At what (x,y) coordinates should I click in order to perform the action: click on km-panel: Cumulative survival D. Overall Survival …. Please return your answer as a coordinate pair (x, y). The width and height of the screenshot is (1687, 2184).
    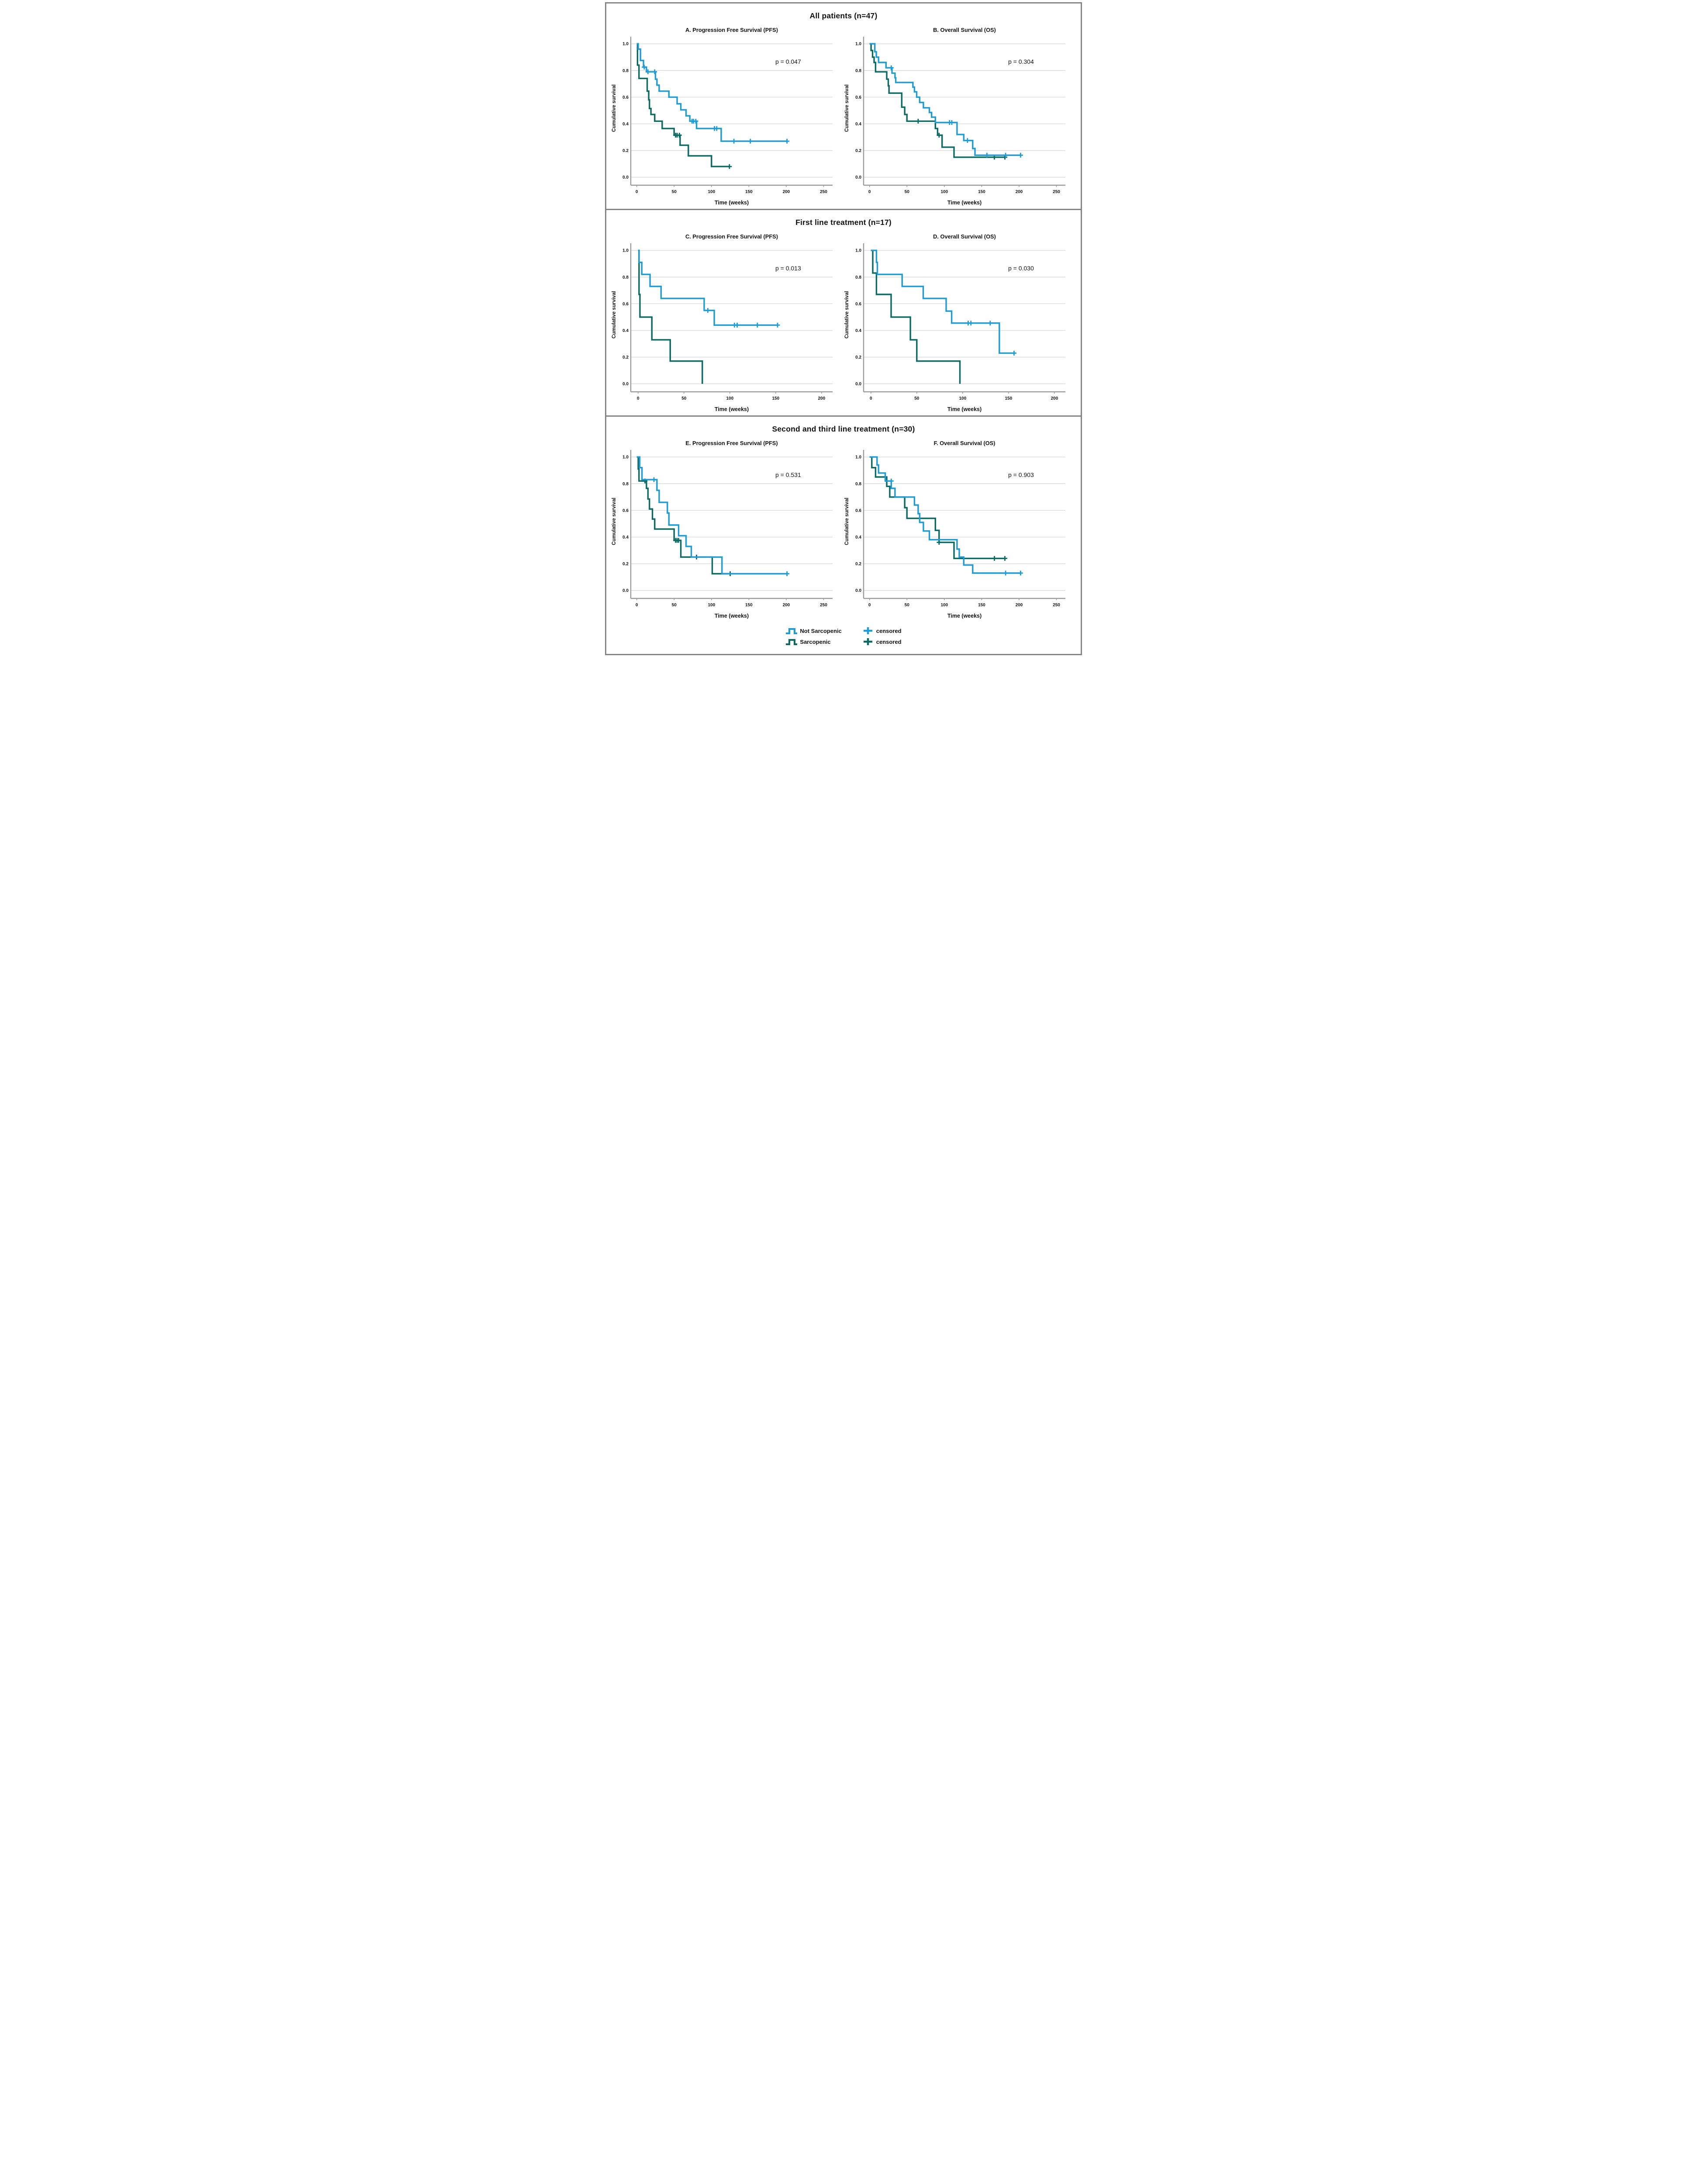
    Looking at the image, I should click on (960, 324).